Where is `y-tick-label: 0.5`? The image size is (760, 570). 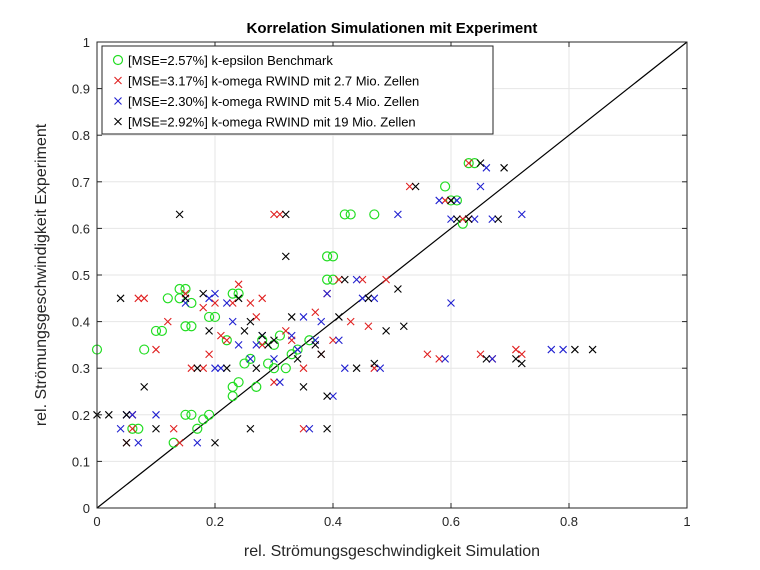
y-tick-label: 0.5 is located at coordinates (81, 275).